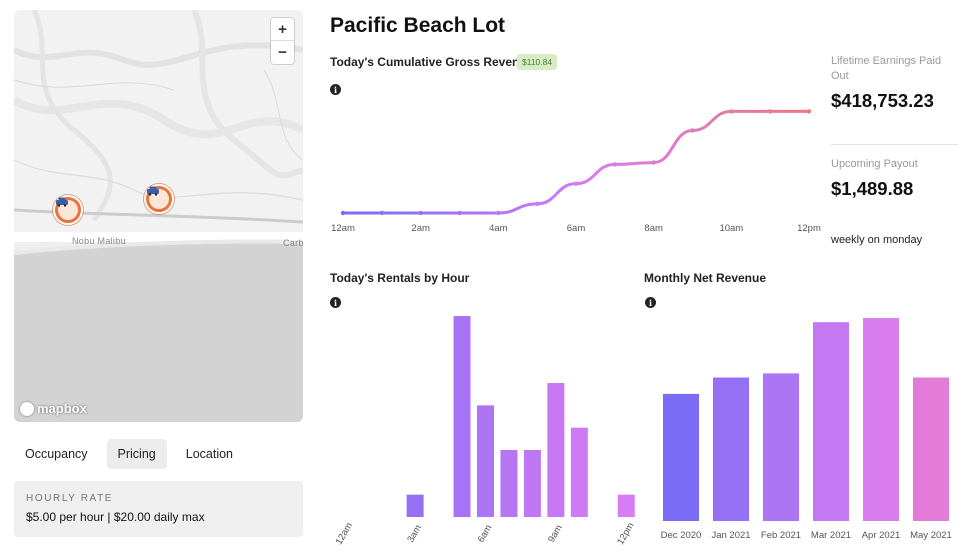 The width and height of the screenshot is (960, 553). Describe the element at coordinates (70, 498) in the screenshot. I see `hourly-rate-title: HOURLY RATE` at that location.